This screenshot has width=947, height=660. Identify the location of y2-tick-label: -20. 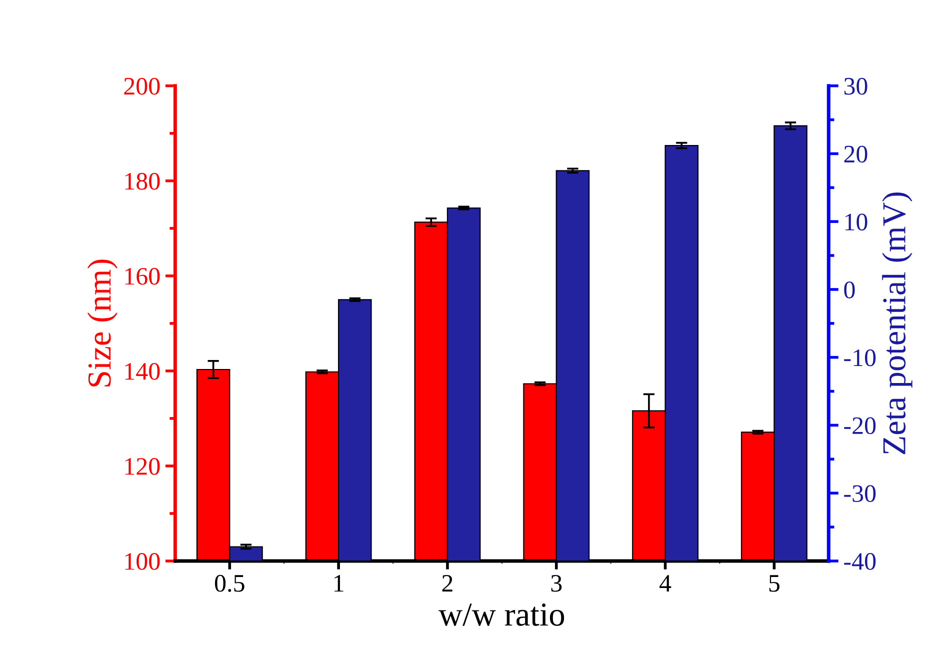
(860, 425).